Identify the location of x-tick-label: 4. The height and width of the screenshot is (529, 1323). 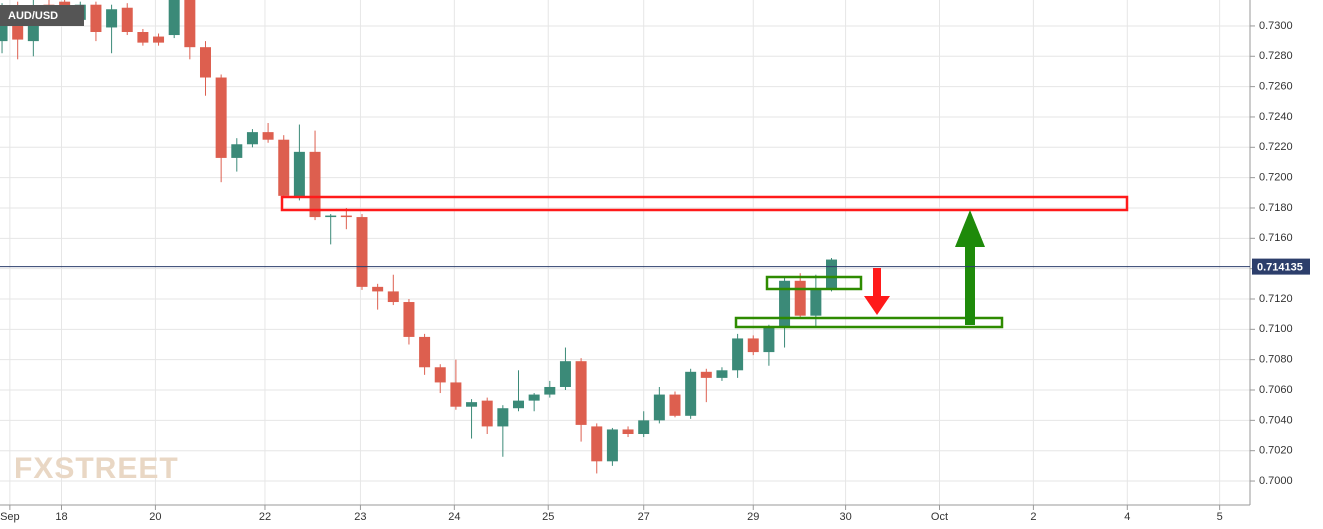
(1127, 517).